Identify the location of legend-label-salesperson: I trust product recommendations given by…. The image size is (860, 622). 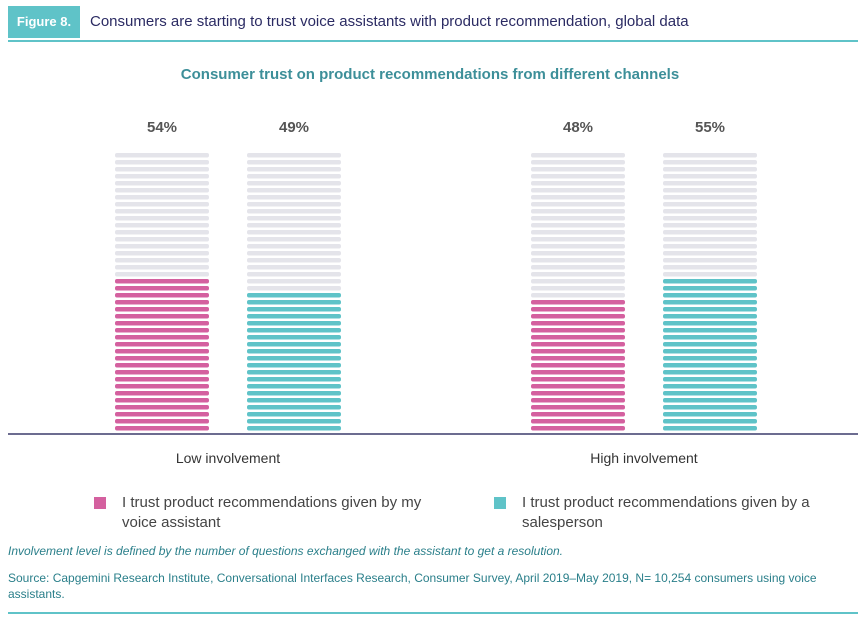
(666, 512).